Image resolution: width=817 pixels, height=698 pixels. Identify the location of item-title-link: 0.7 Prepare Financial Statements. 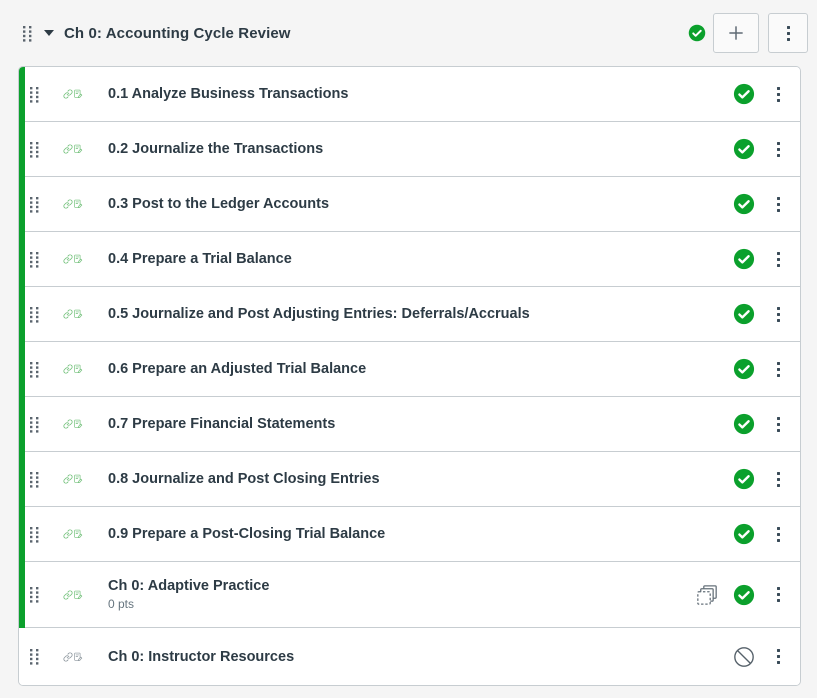
(222, 424).